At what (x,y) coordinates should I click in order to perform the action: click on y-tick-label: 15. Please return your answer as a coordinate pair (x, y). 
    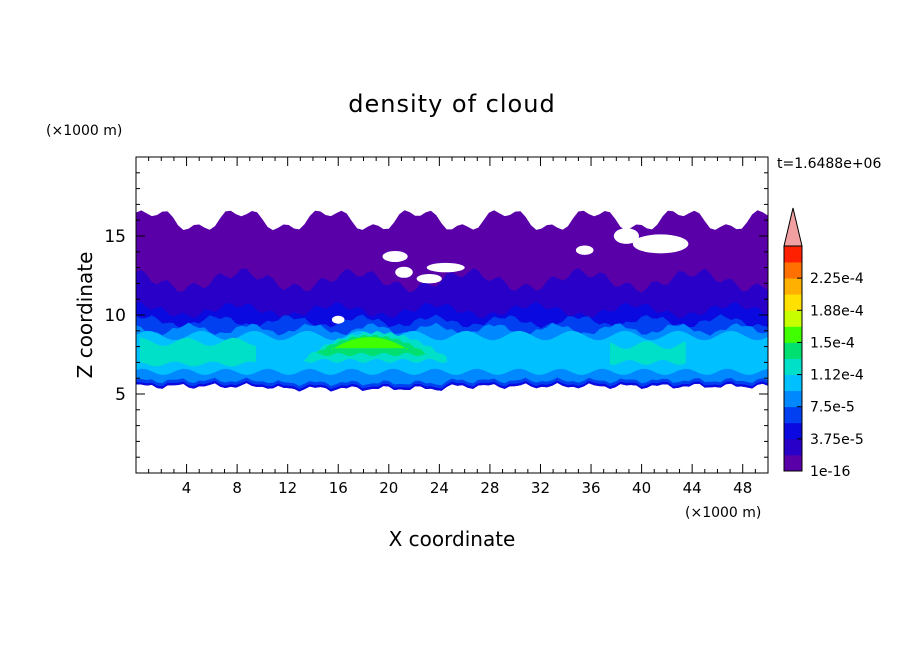
    Looking at the image, I should click on (115, 237).